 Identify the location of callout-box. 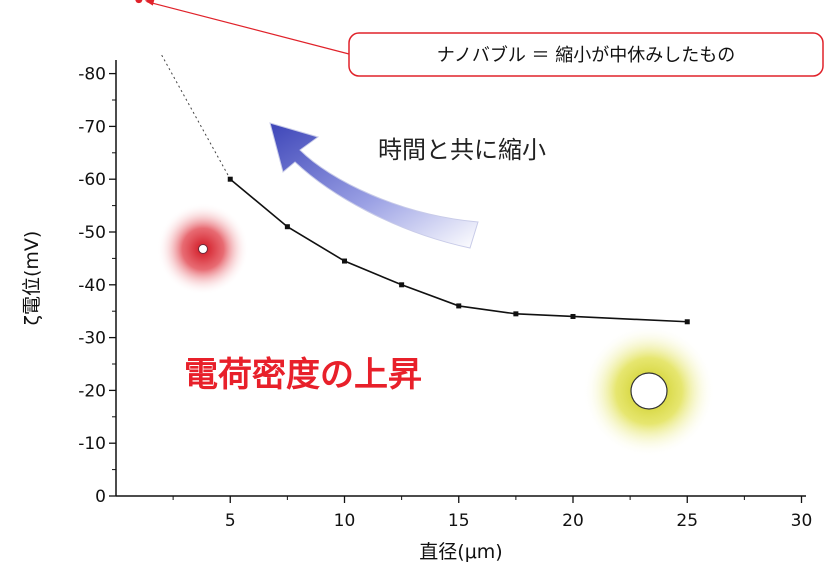
(586, 54).